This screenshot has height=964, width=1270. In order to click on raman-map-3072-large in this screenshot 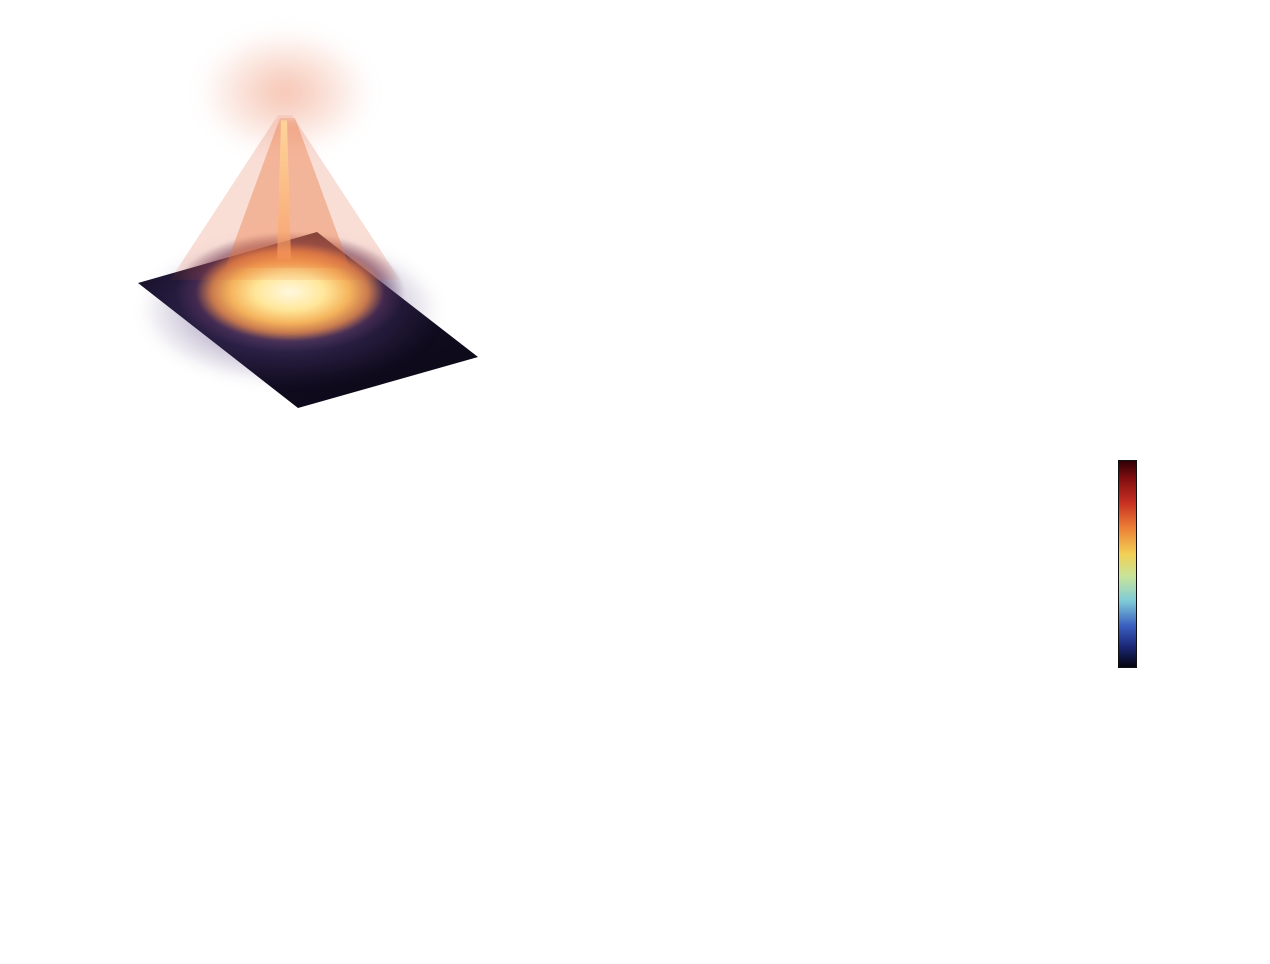, I will do `click(988, 558)`.